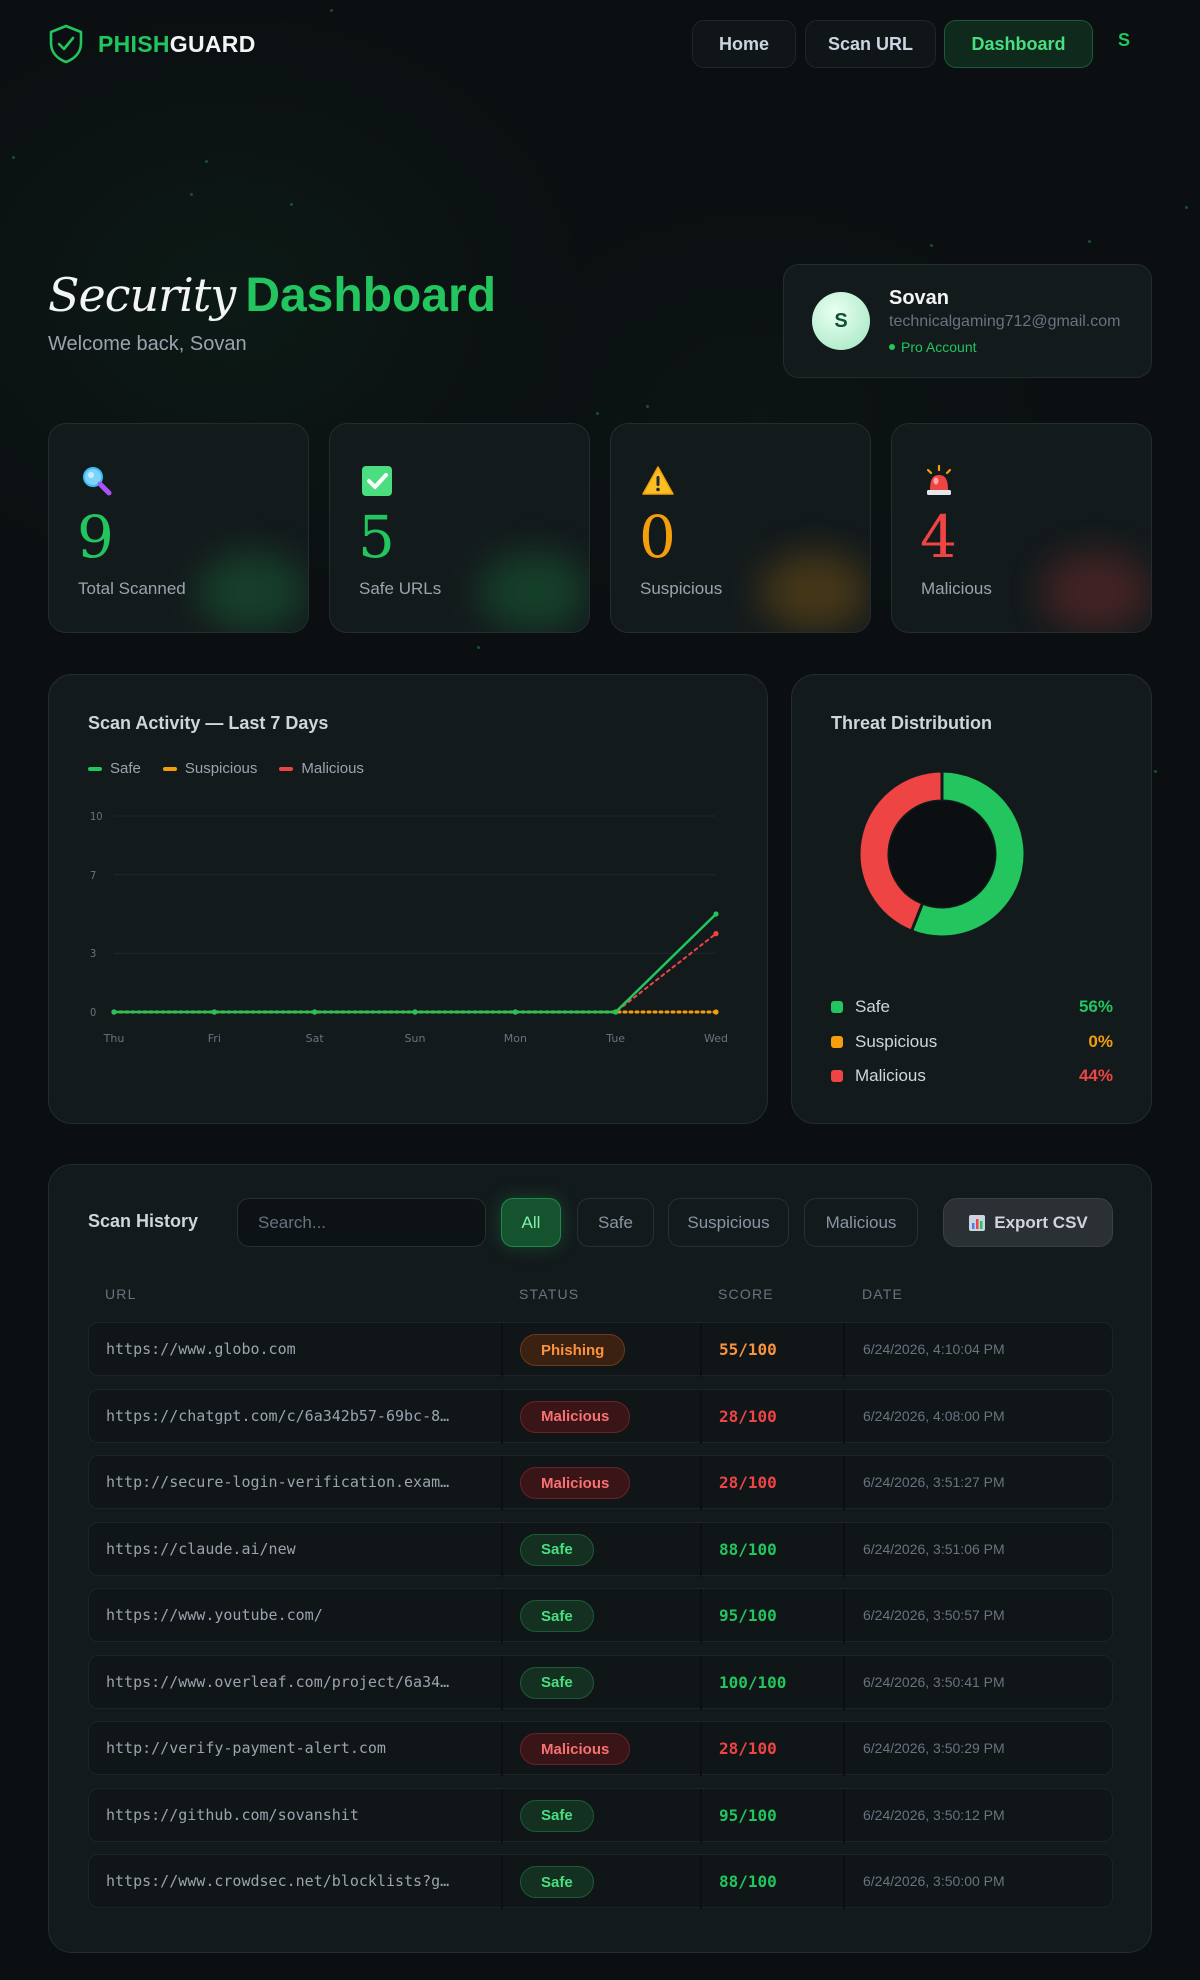  I want to click on stat-value: 4, so click(938, 537).